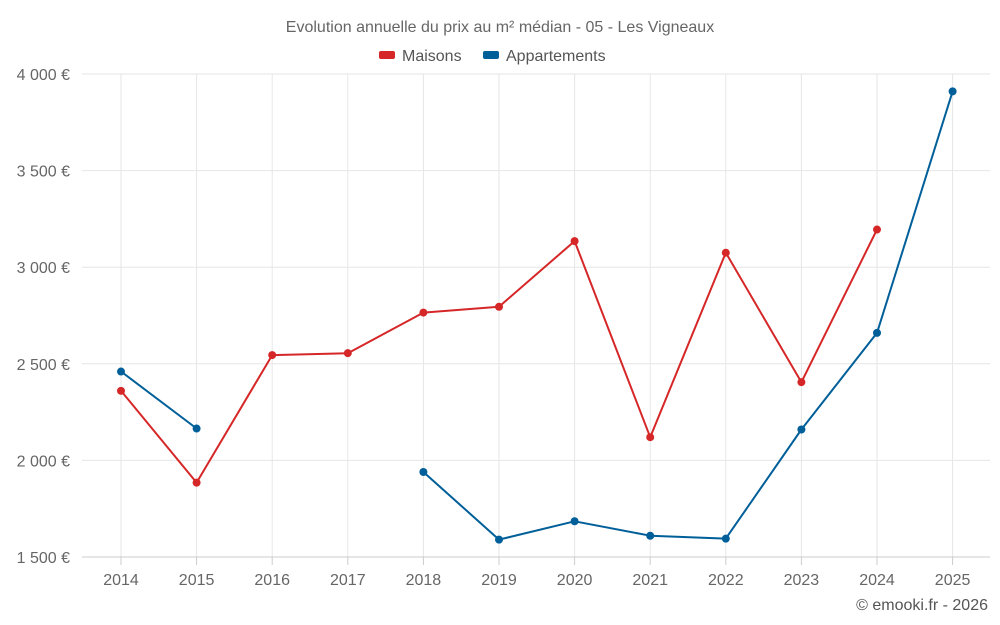  I want to click on legend-swatch-appartements, so click(491, 55).